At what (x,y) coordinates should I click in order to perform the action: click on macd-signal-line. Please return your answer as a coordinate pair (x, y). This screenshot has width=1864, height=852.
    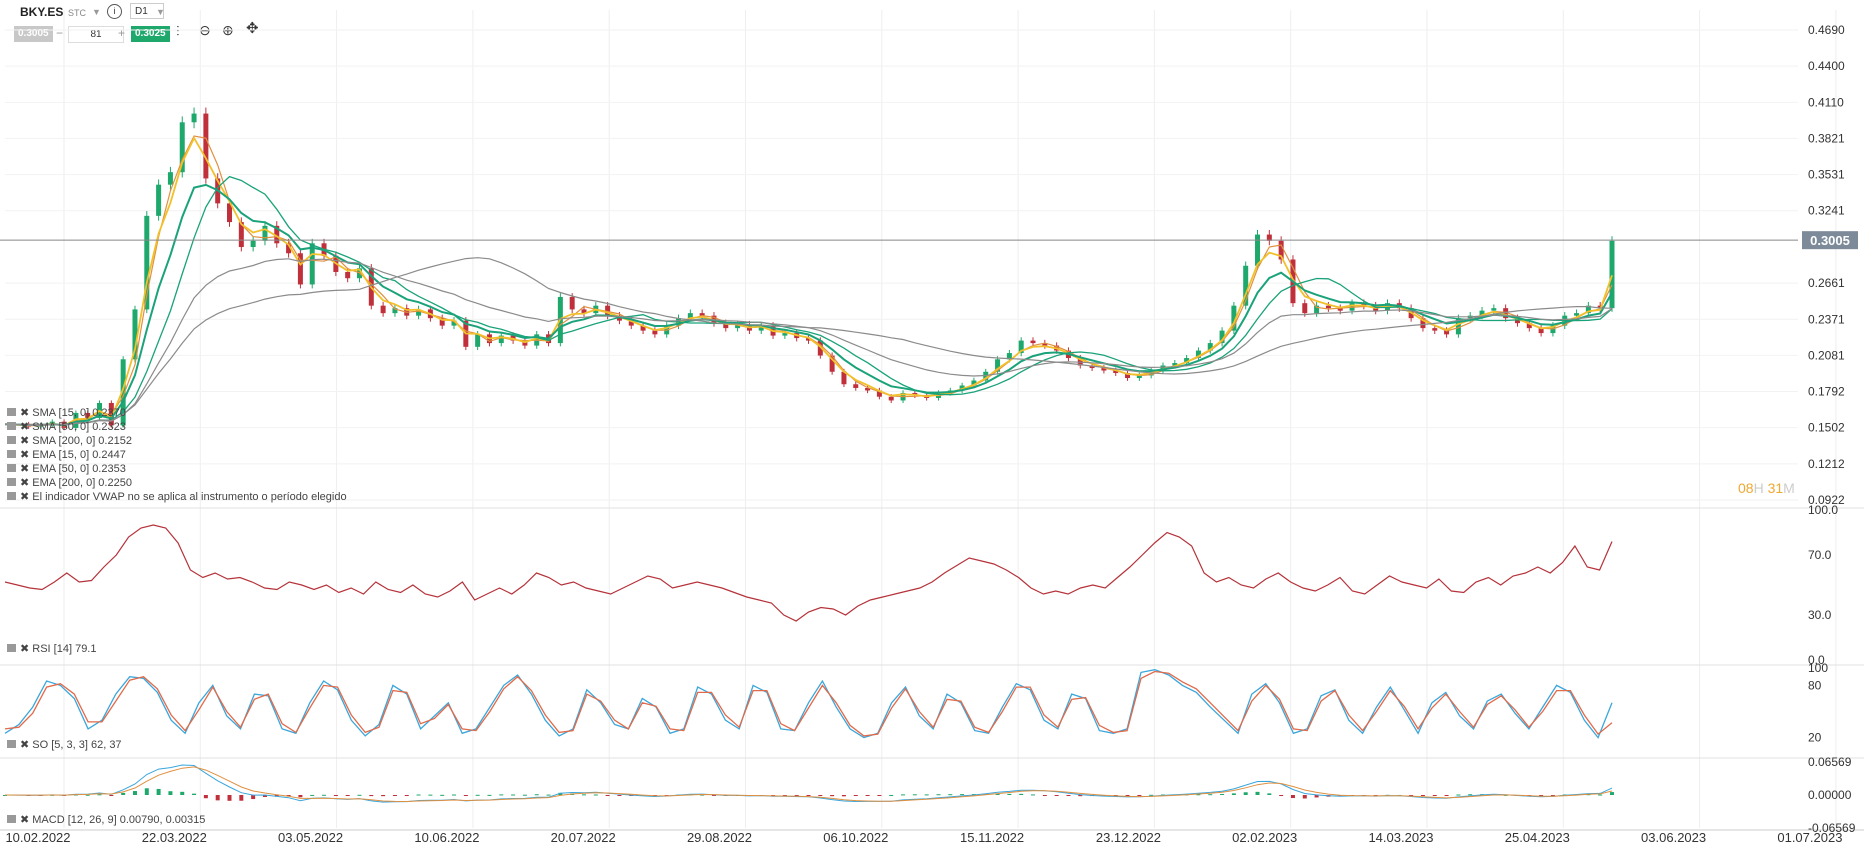
    Looking at the image, I should click on (808, 784).